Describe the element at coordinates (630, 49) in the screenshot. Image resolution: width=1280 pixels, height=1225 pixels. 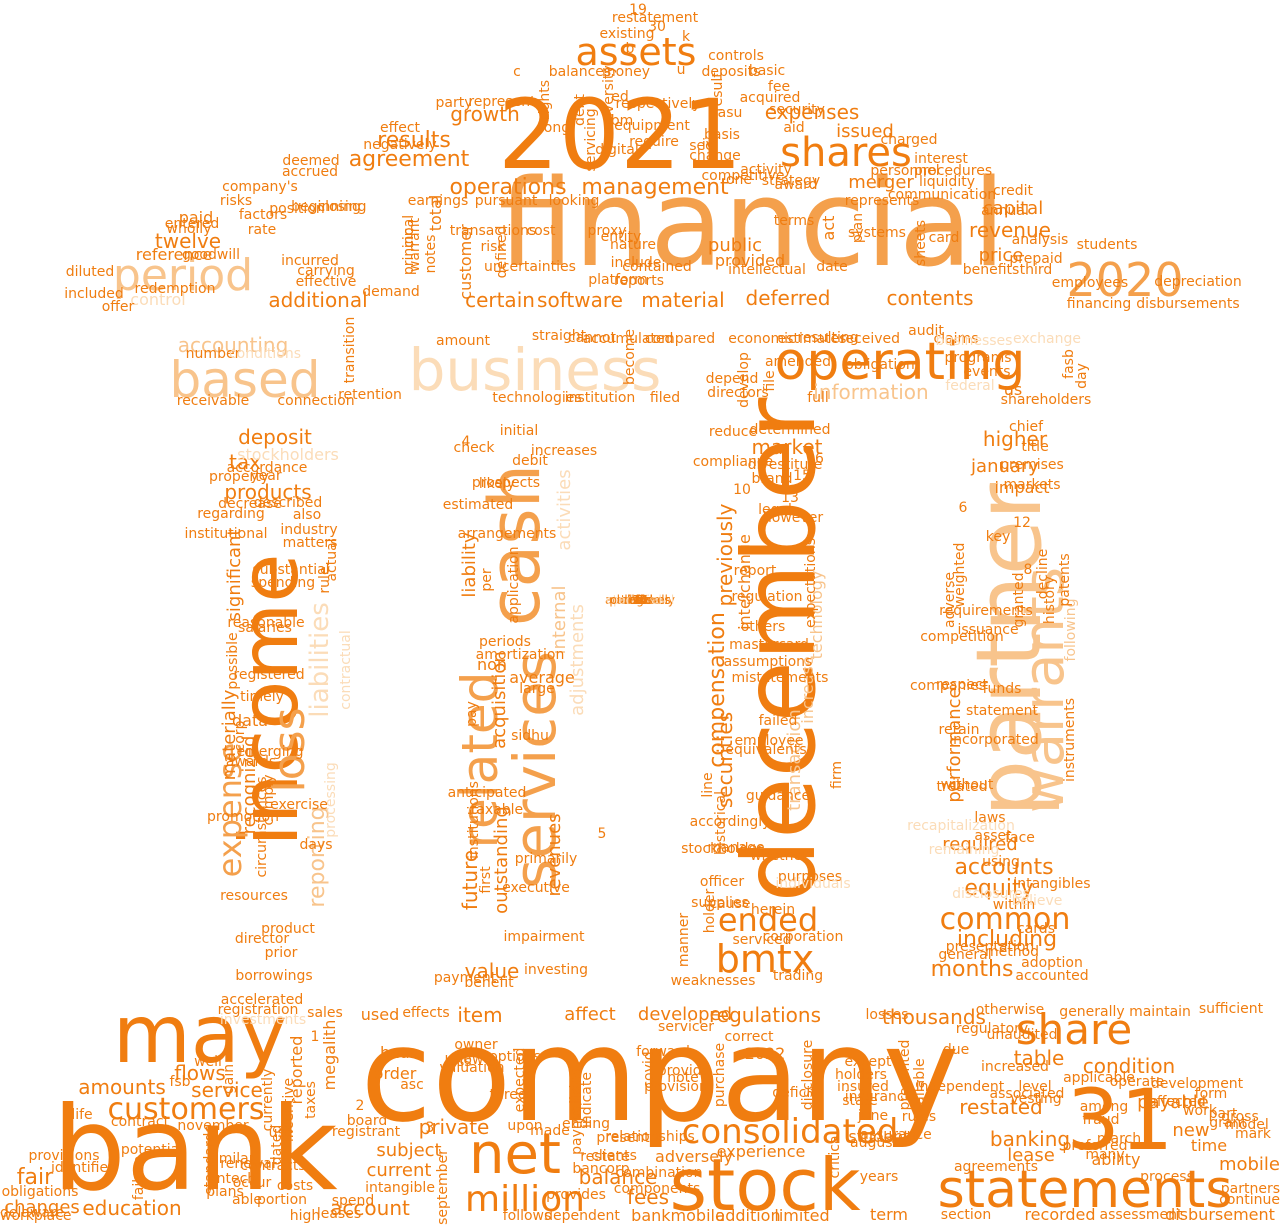
I see `cloud-word: b` at that location.